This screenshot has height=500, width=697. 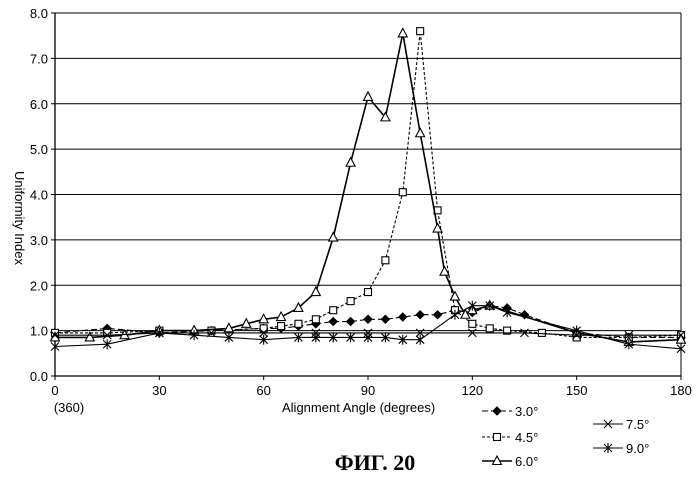 What do you see at coordinates (577, 390) in the screenshot?
I see `x-tick-label: 150` at bounding box center [577, 390].